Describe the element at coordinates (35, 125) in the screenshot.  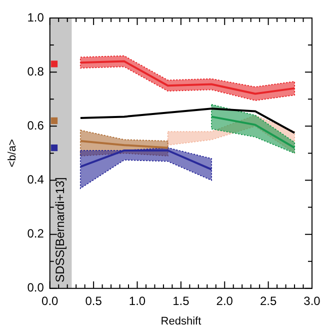
I see `y-tick-label: 0.6` at that location.